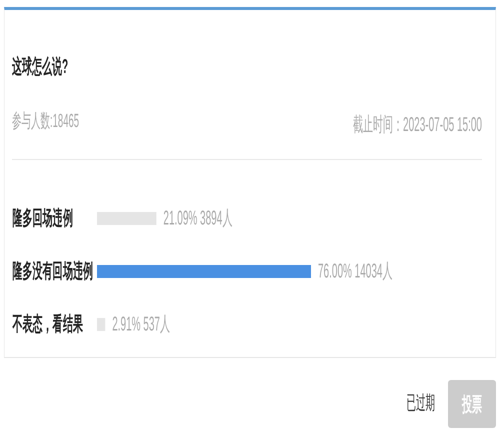 The height and width of the screenshot is (440, 500). Describe the element at coordinates (355, 271) in the screenshot. I see `data-label: 76.00% 14034人` at that location.